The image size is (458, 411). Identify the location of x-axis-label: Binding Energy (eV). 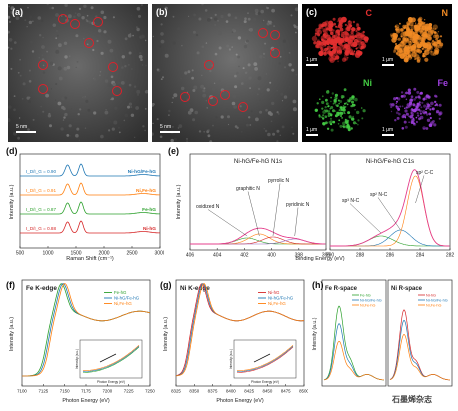
(319, 259).